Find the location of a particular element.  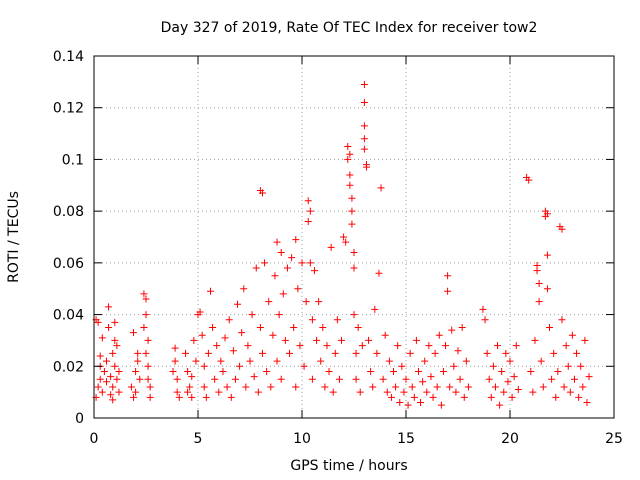

y-tick-label: 0.12 is located at coordinates (68, 109).